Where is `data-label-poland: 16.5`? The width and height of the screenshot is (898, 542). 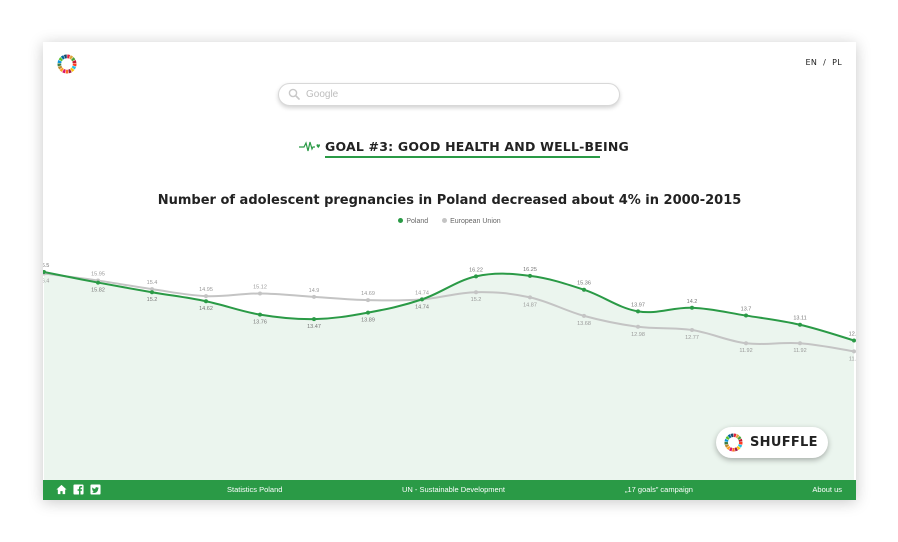 data-label-poland: 16.5 is located at coordinates (46, 266).